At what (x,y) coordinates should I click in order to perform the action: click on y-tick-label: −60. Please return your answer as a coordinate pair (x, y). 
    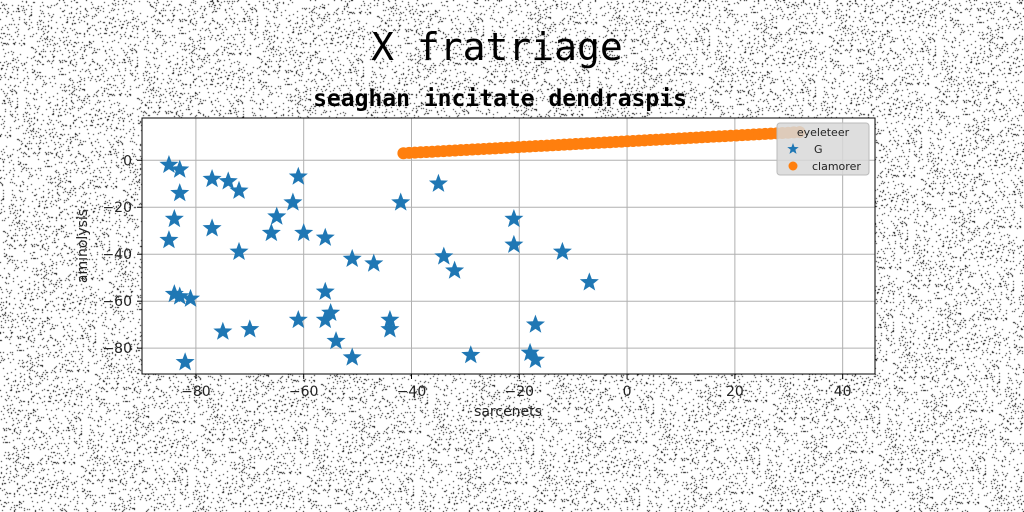
    Looking at the image, I should click on (117, 302).